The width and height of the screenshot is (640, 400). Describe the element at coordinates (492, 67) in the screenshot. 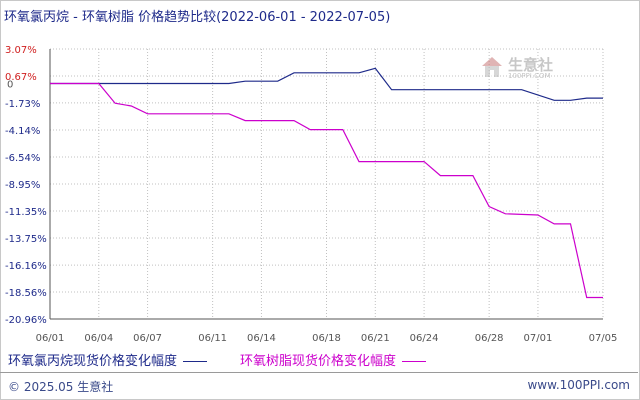

I see `house-icon` at that location.